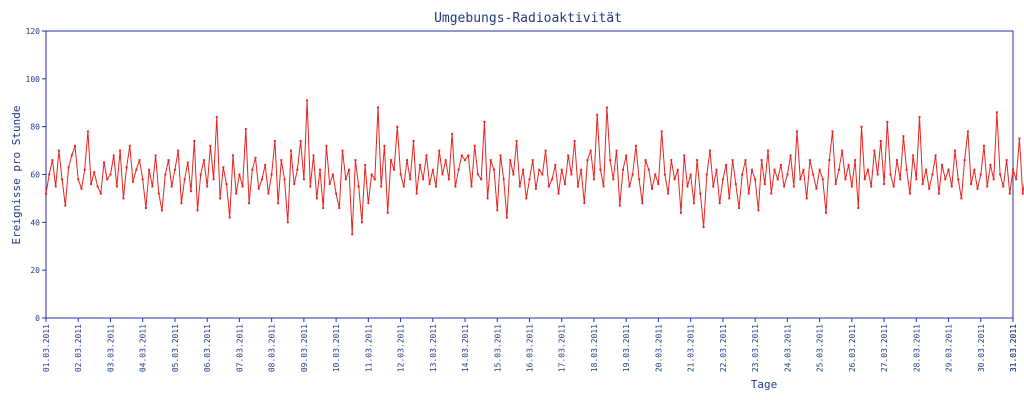  What do you see at coordinates (626, 348) in the screenshot?
I see `x-tick-label: 19.03.2011` at bounding box center [626, 348].